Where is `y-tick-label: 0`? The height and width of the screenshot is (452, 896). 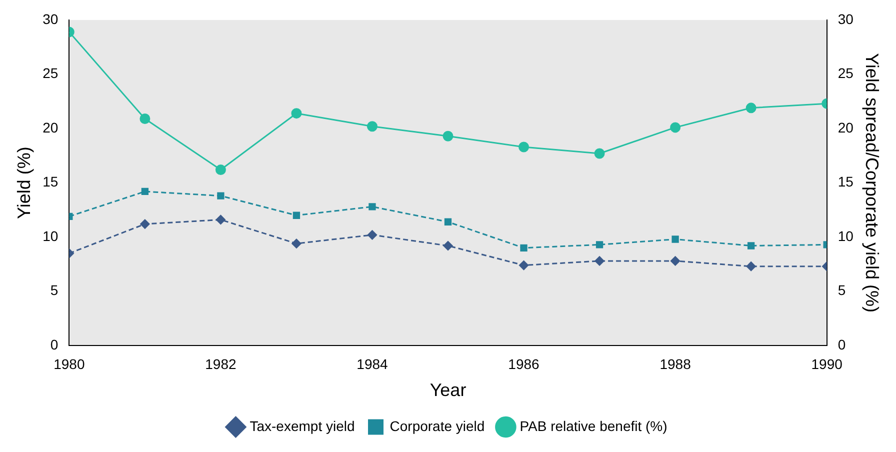 y-tick-label: 0 is located at coordinates (54, 344).